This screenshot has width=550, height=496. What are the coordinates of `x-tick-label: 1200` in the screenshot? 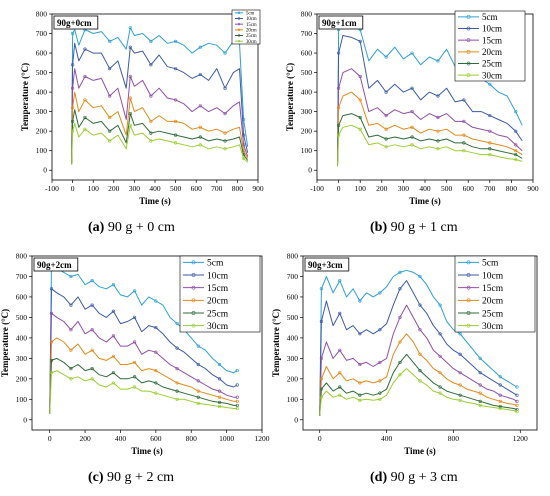 It's located at (520, 438).